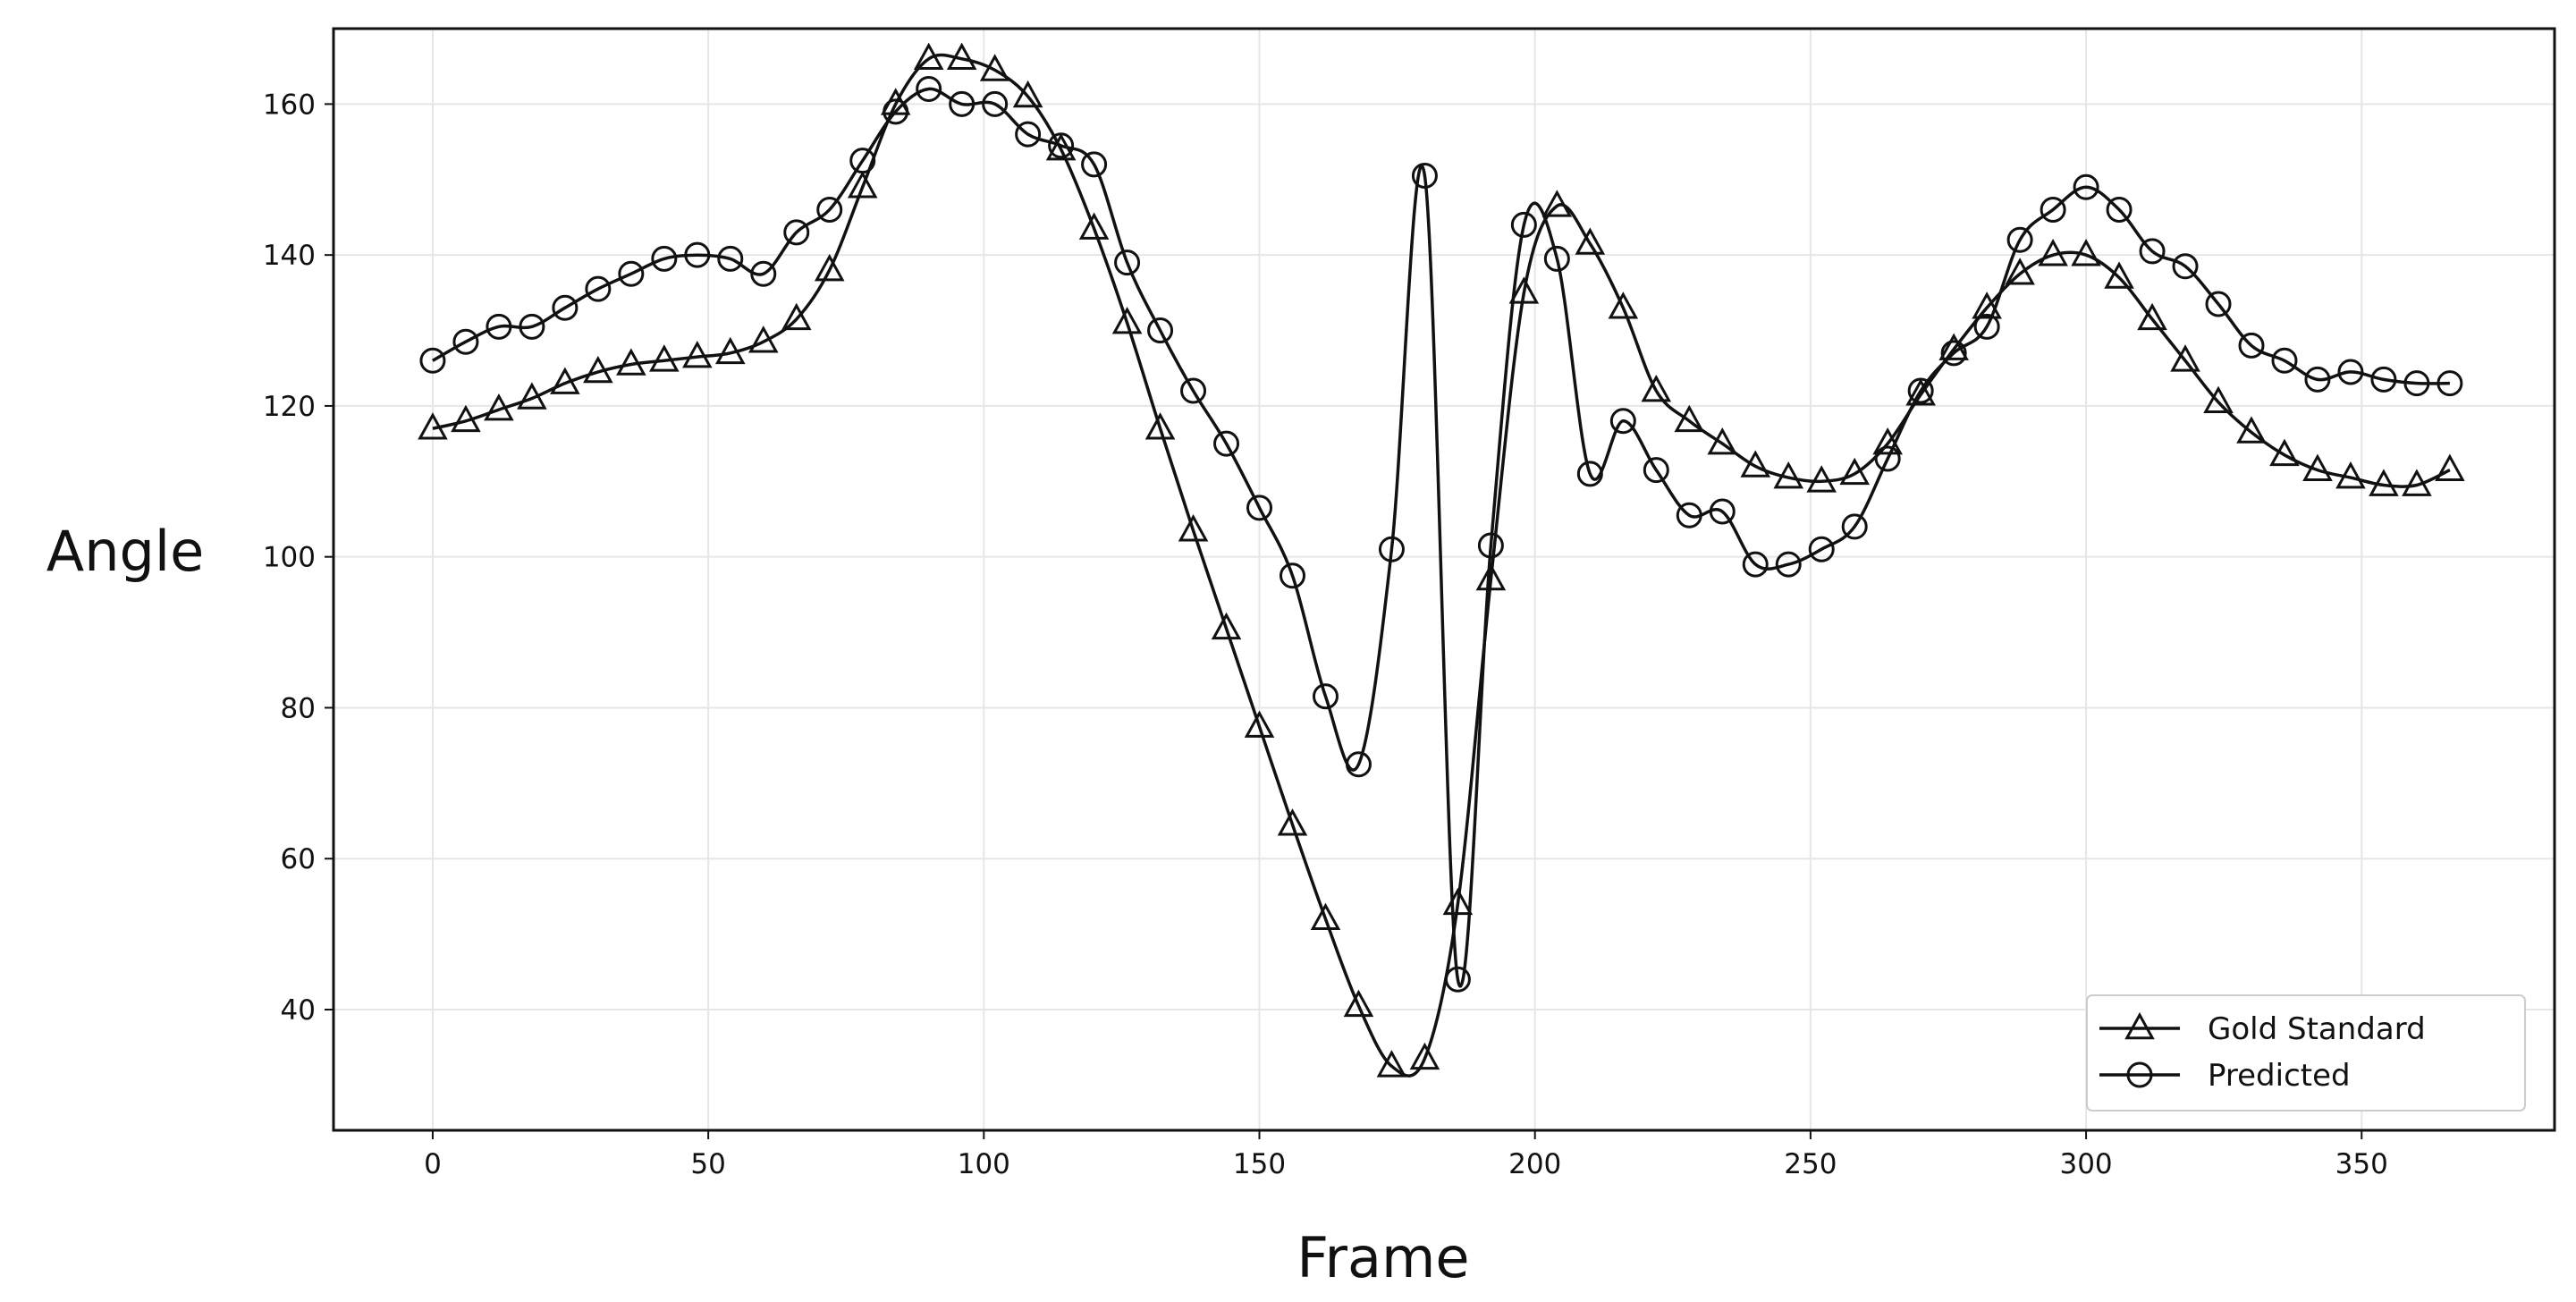 This screenshot has height=1302, width=2576. What do you see at coordinates (984, 1164) in the screenshot?
I see `x-tick-label: 100` at bounding box center [984, 1164].